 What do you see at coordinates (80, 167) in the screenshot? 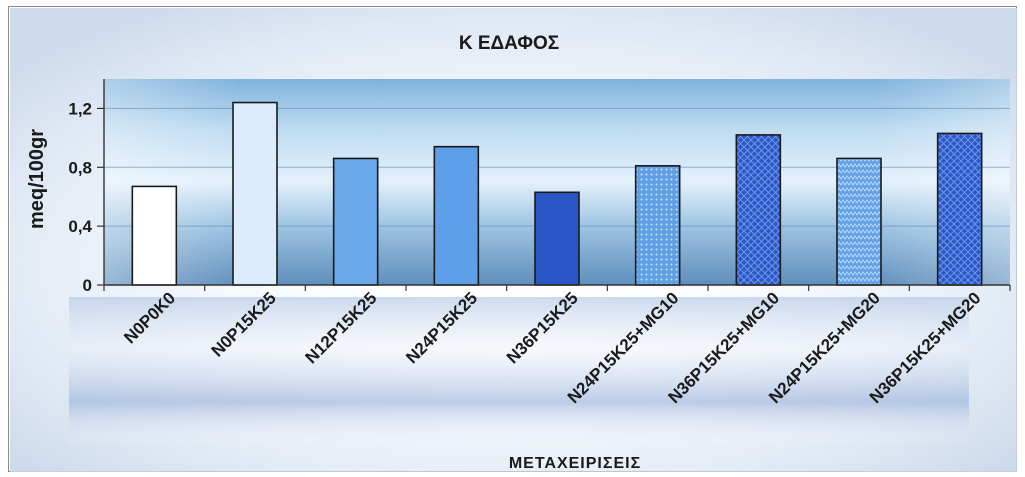
I see `y-tick-label: 0,8` at bounding box center [80, 167].